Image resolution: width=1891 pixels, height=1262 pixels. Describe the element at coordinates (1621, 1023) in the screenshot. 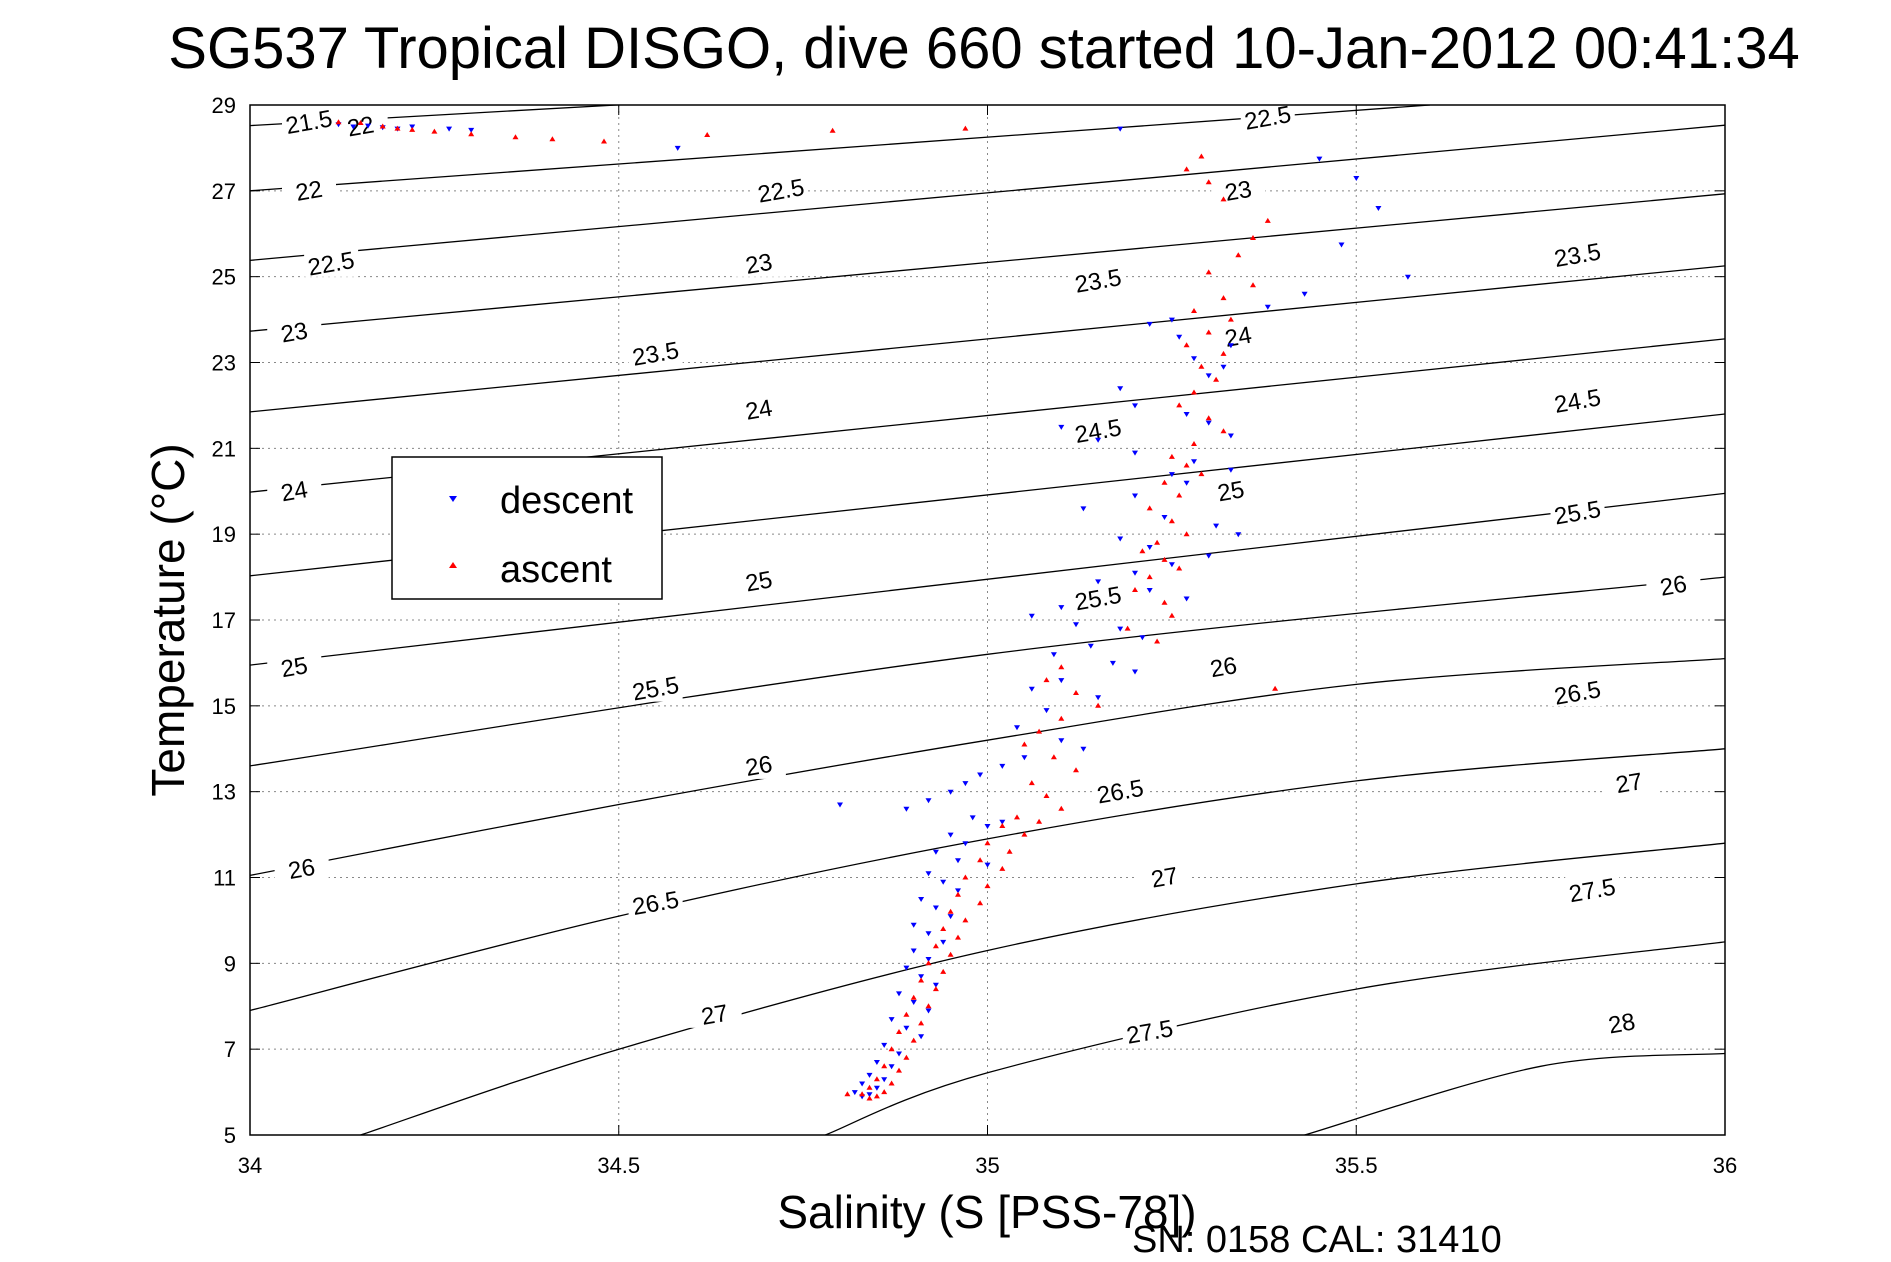

I see `contour-label: 28` at that location.